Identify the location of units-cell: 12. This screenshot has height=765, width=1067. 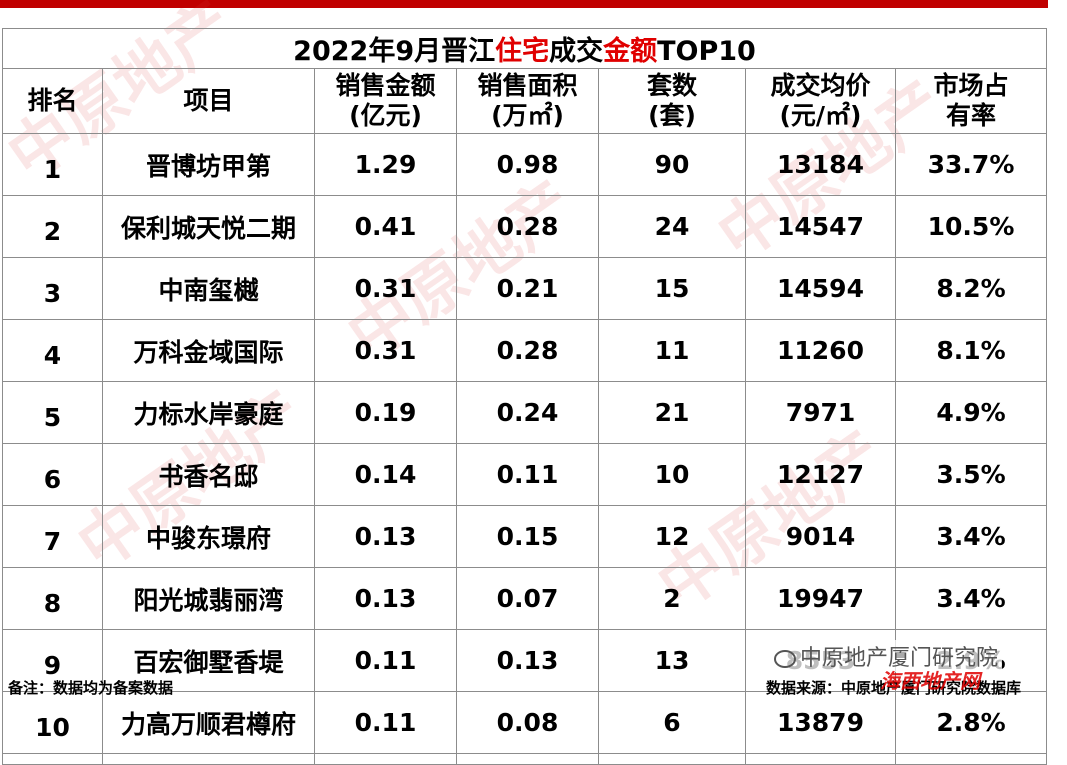
(672, 536).